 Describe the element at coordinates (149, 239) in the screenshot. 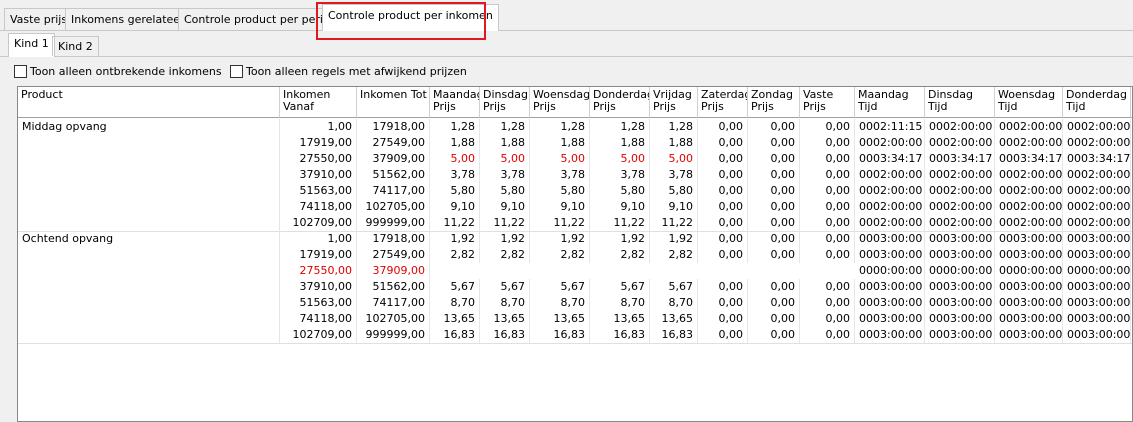

I see `product-name: Ochtend opvang` at that location.